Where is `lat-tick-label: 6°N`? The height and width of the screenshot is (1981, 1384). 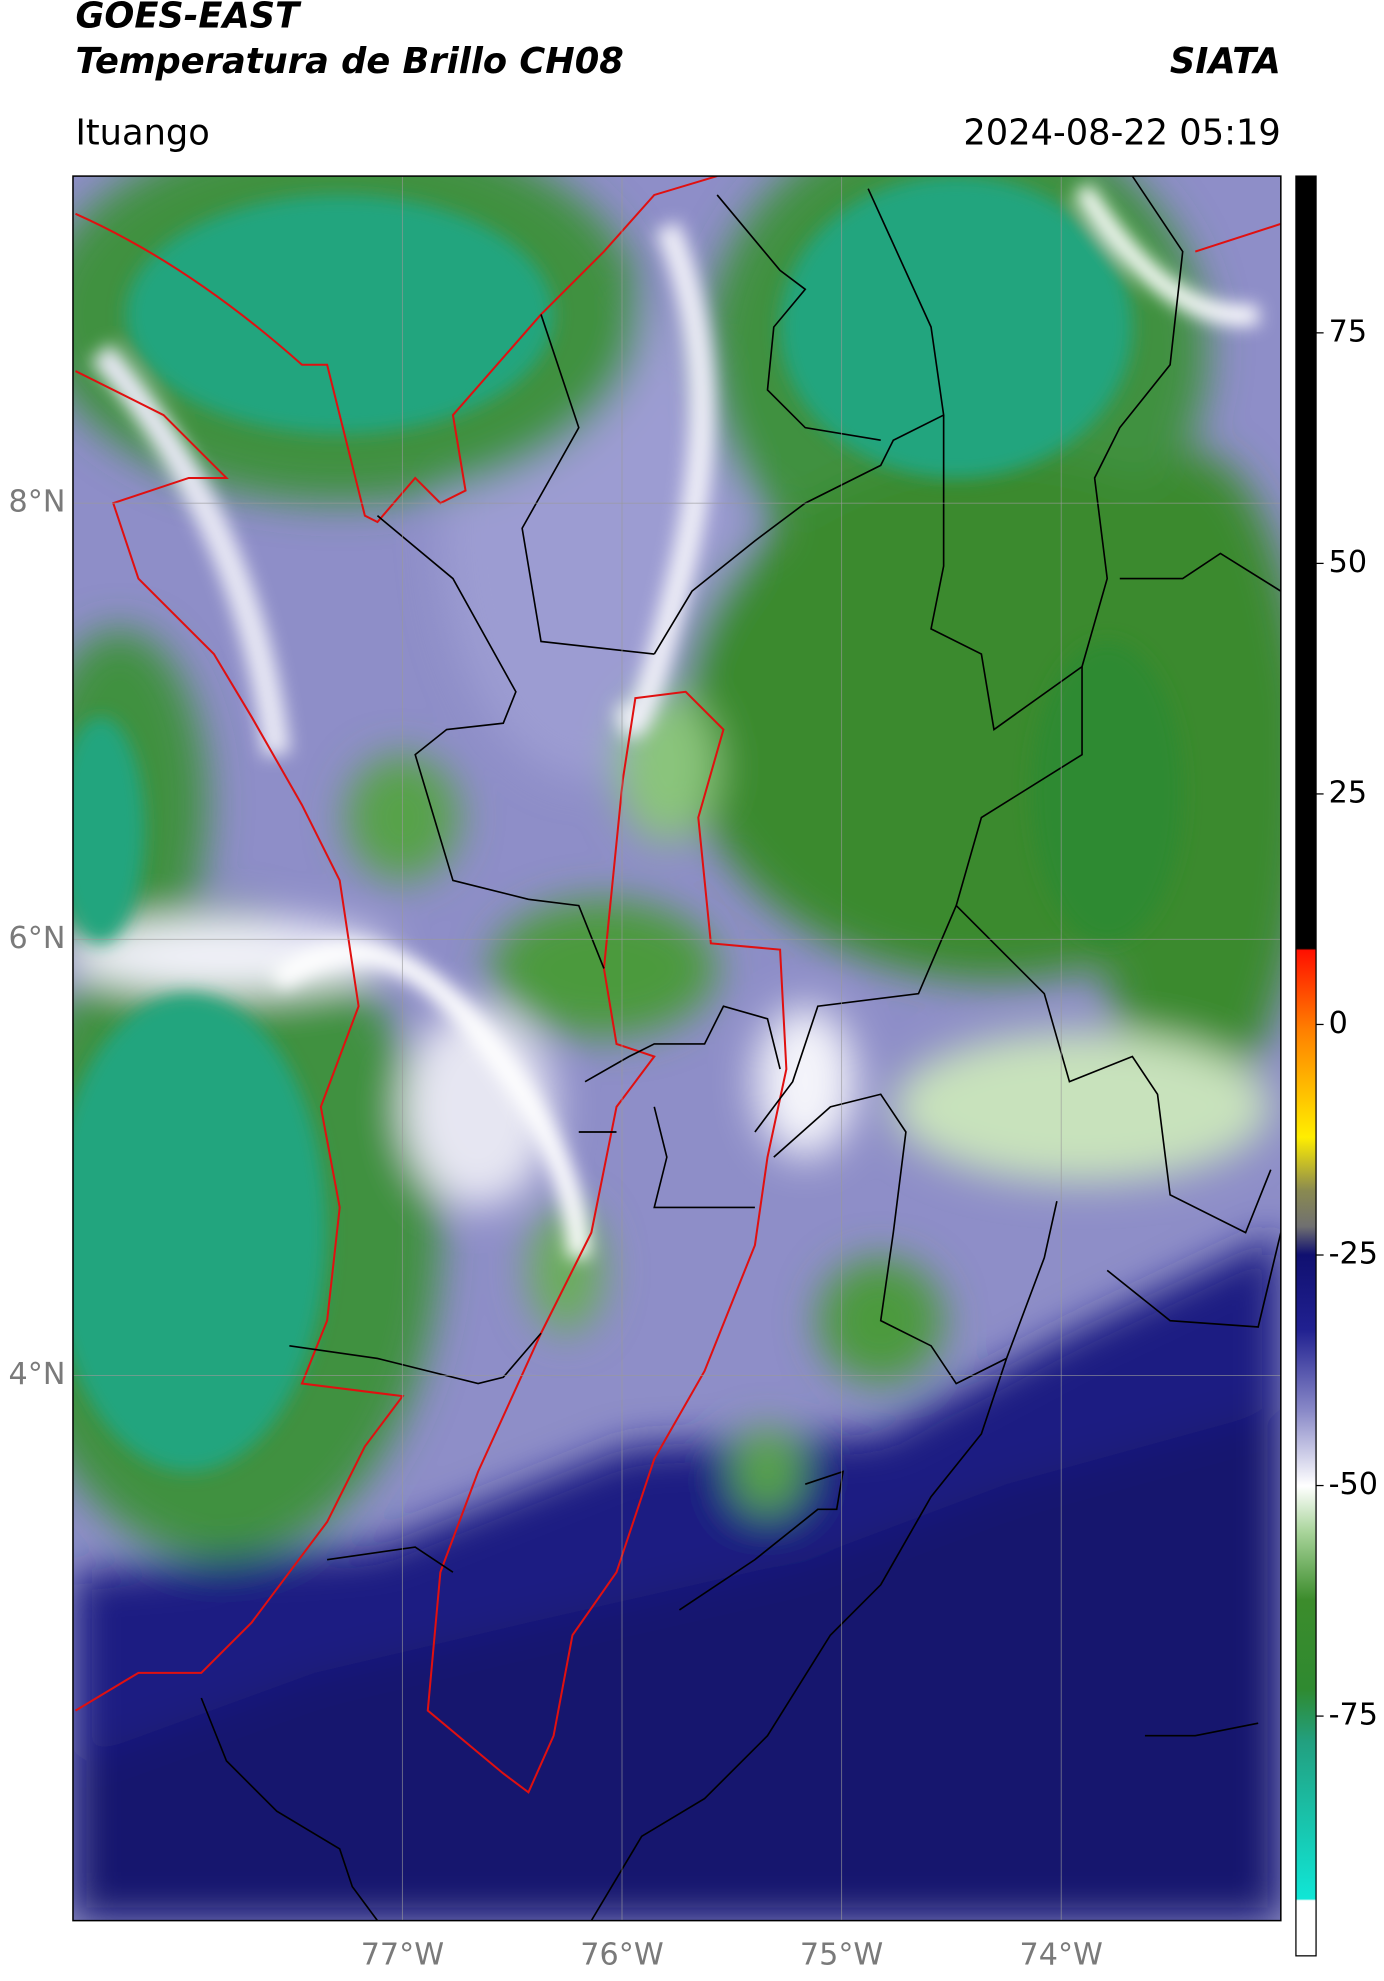
lat-tick-label: 6°N is located at coordinates (37, 938).